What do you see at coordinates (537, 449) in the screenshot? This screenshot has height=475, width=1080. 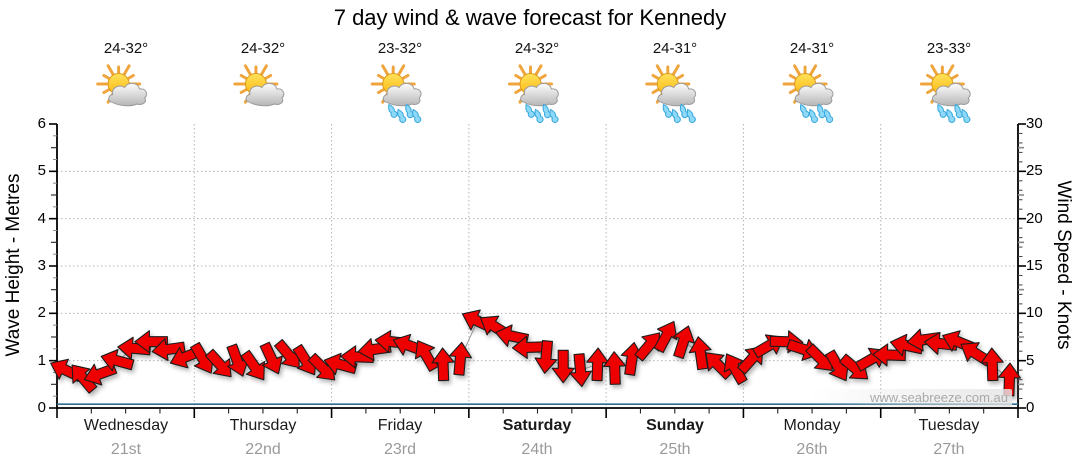 I see `day-date: 24th` at bounding box center [537, 449].